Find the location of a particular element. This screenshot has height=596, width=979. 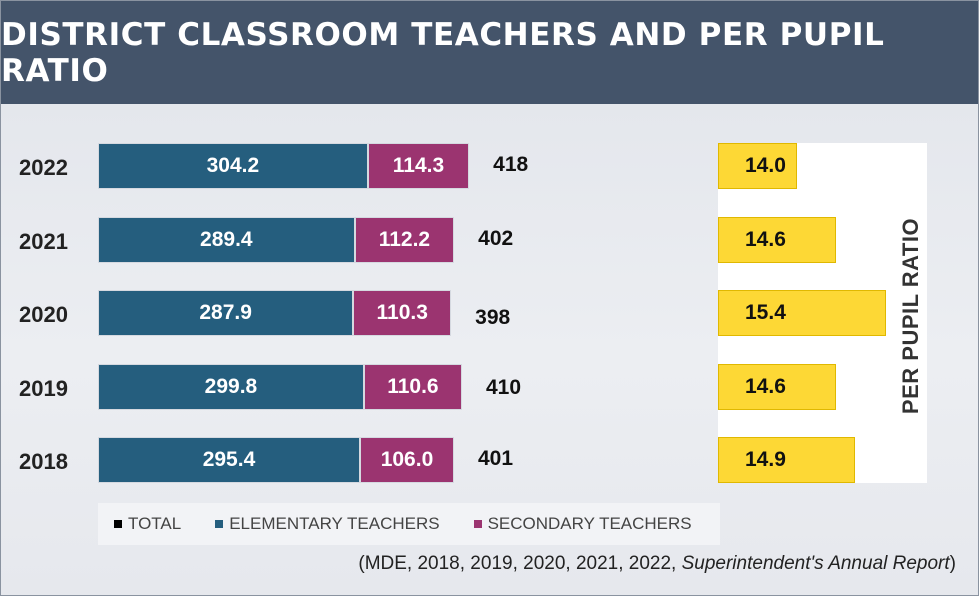

legend-label: TOTAL is located at coordinates (155, 523).